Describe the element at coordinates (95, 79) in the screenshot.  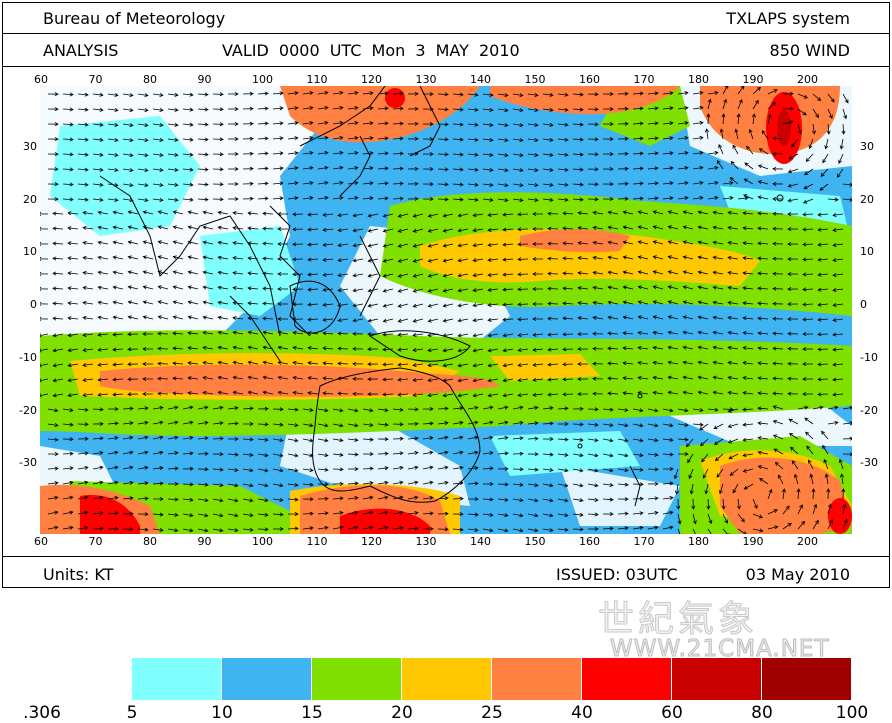
I see `lon-tick-label: 70` at that location.